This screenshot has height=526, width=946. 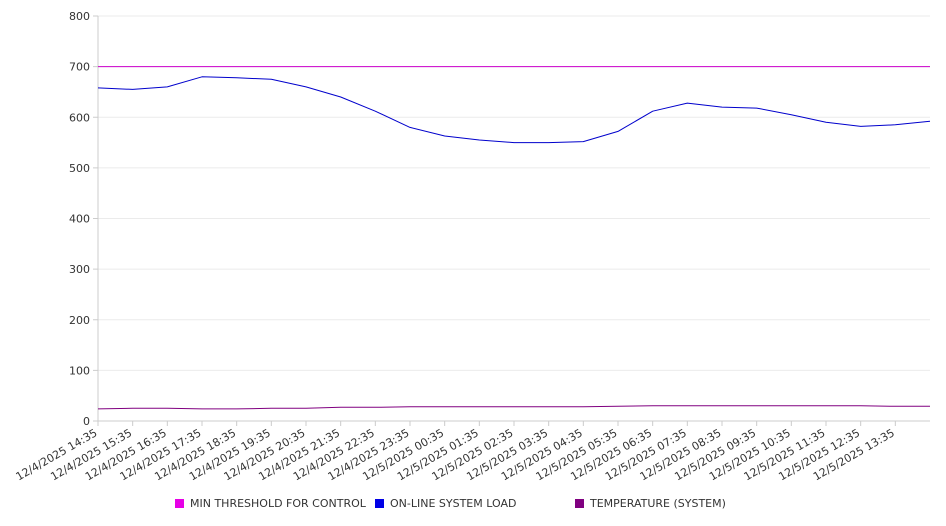 I want to click on legend-item-system-load: ON-LINE SYSTEM LOAD, so click(x=445, y=503).